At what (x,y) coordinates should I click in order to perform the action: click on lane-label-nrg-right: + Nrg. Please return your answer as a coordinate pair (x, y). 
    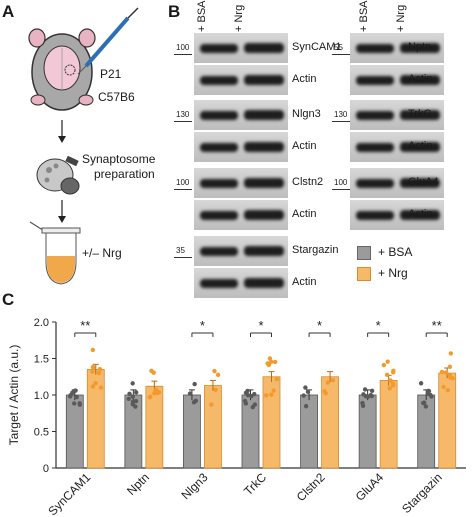
    Looking at the image, I should click on (401, 18).